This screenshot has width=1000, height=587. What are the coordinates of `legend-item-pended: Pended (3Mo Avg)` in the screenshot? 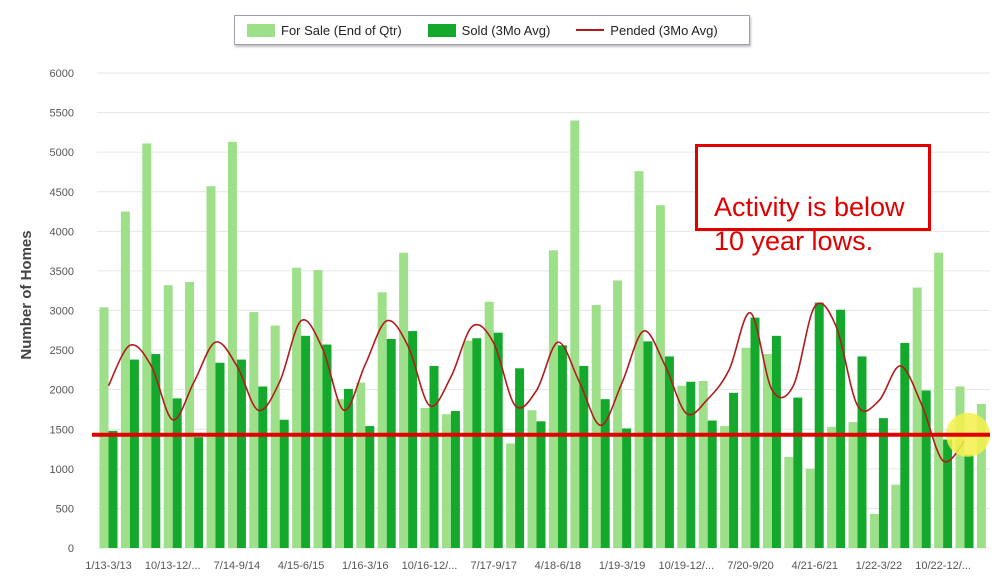 It's located at (647, 30).